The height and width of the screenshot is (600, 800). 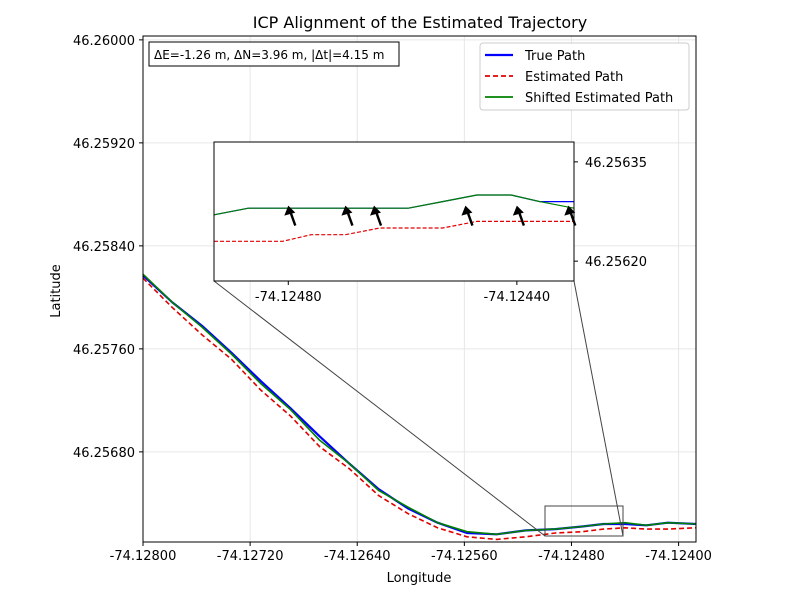 I want to click on inset-x-tick-label: -74.12480, so click(x=288, y=297).